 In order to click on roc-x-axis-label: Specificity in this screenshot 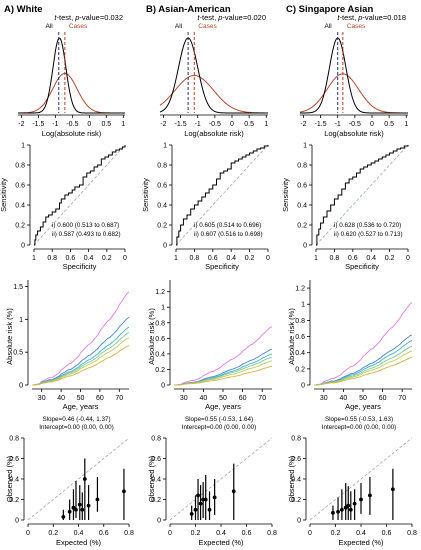, I will do `click(80, 266)`.